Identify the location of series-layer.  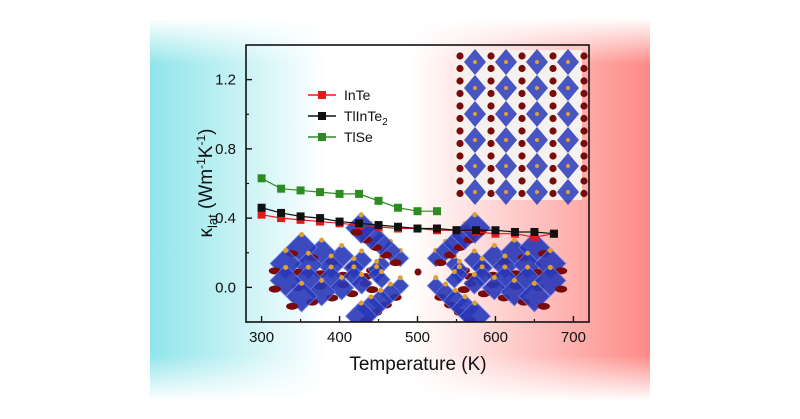
(407, 208).